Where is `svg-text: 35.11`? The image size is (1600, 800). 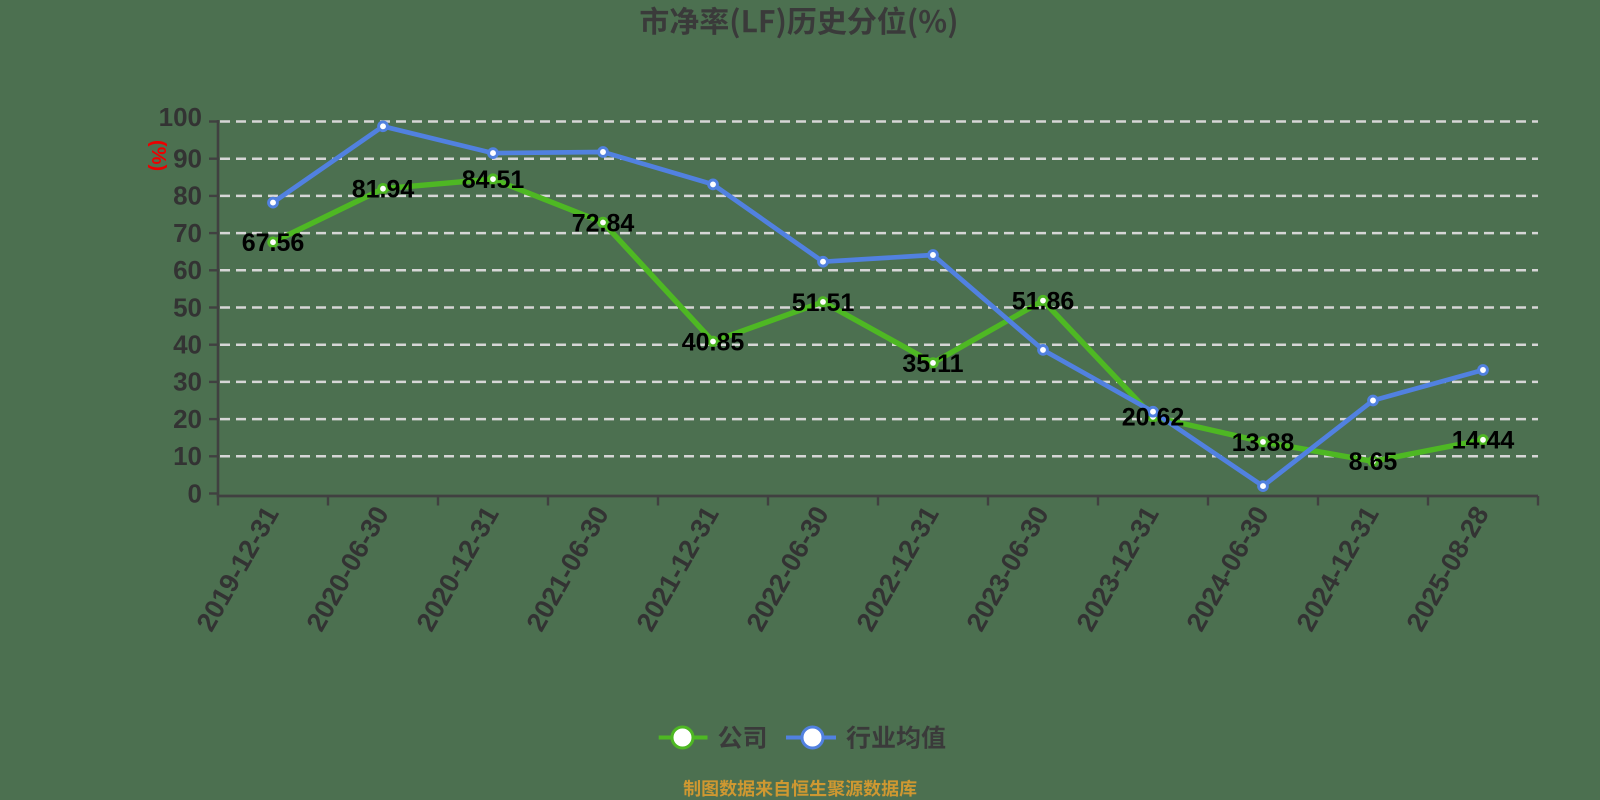
svg-text: 35.11 is located at coordinates (932, 364).